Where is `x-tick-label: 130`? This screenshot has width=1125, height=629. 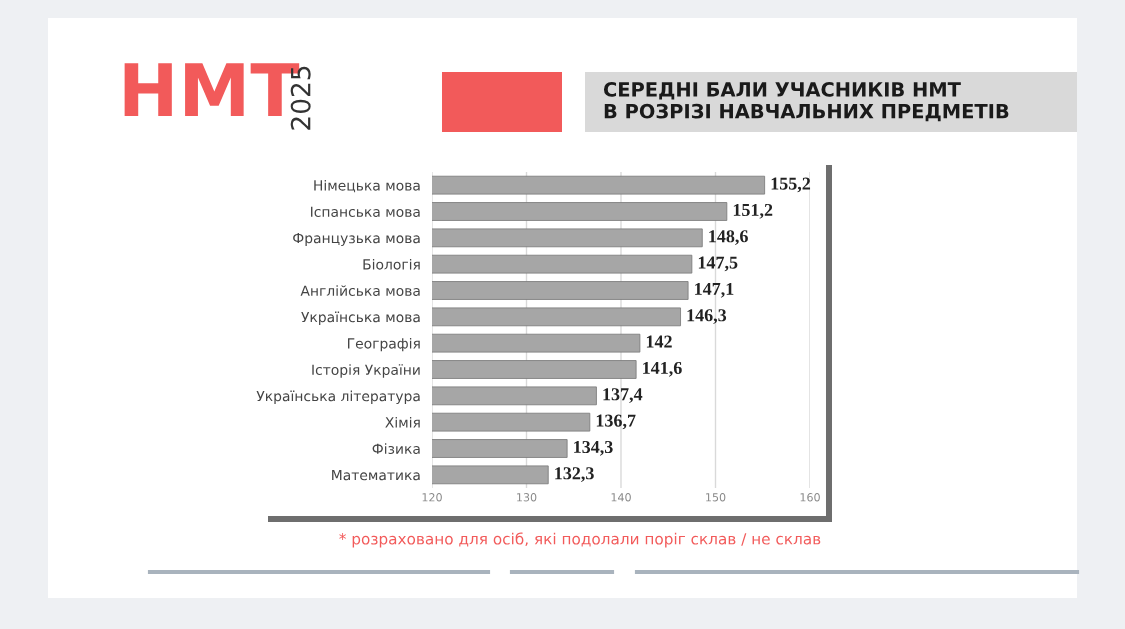 x-tick-label: 130 is located at coordinates (527, 497).